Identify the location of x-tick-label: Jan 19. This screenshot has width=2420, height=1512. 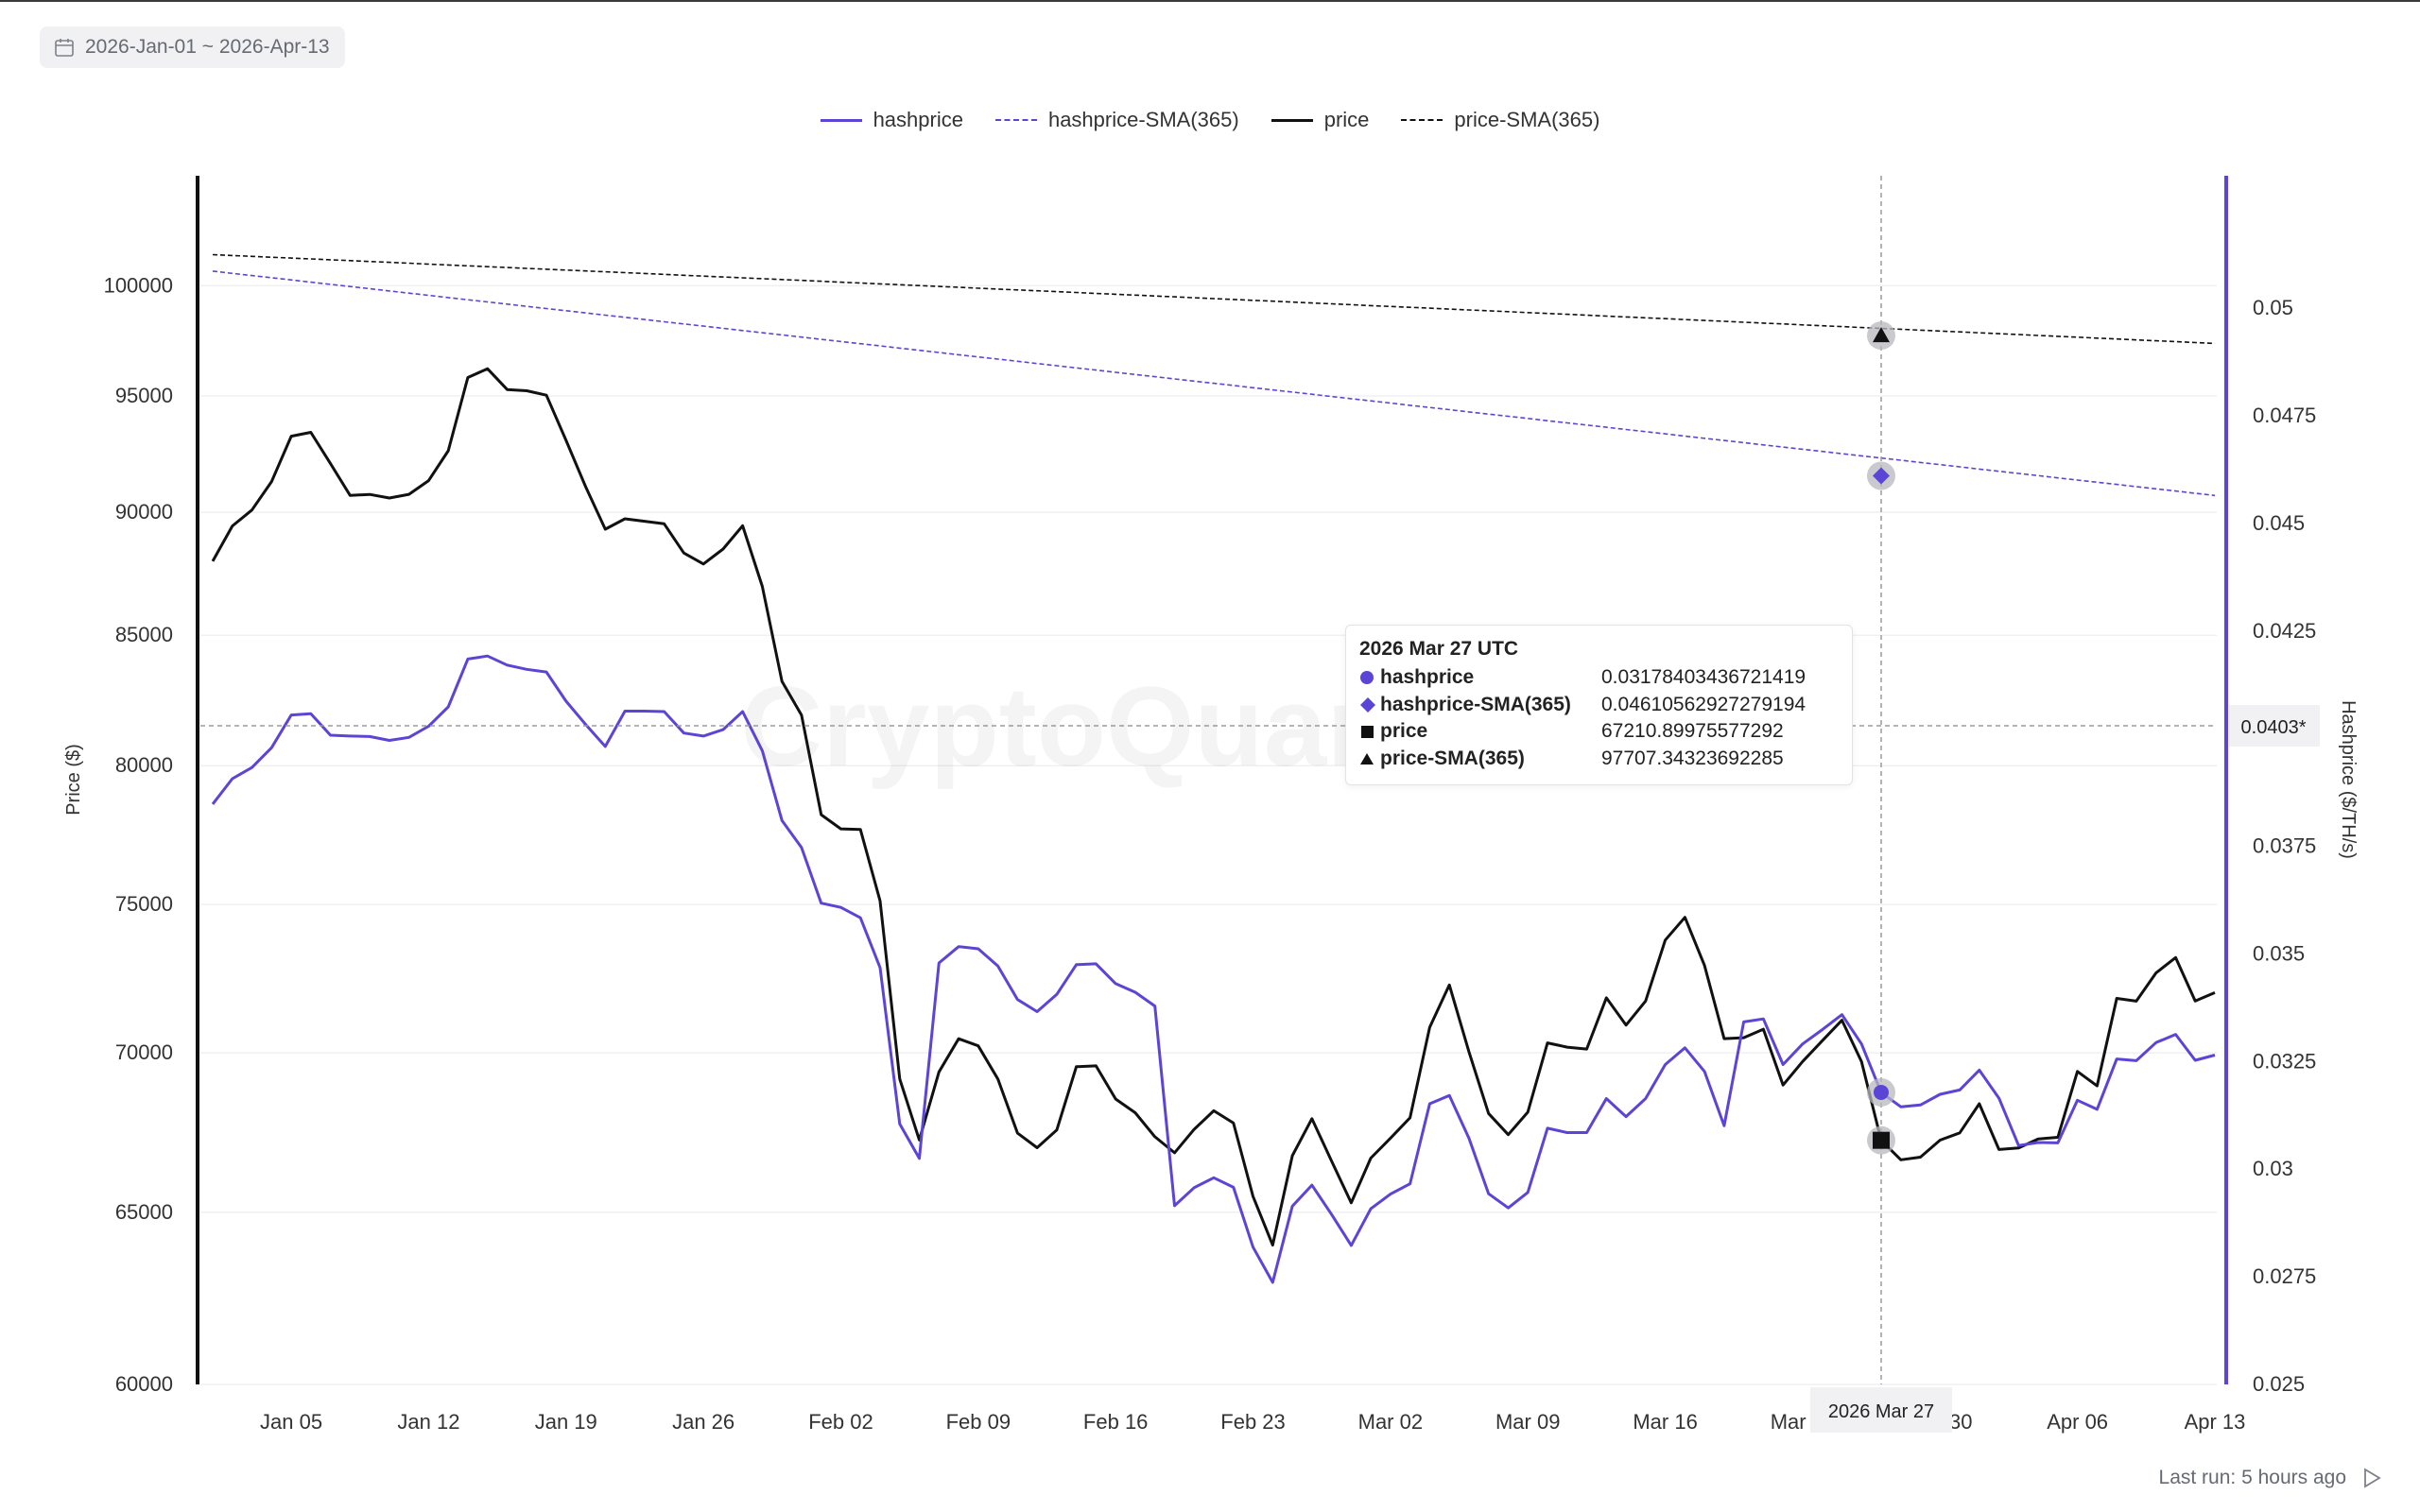
(566, 1422).